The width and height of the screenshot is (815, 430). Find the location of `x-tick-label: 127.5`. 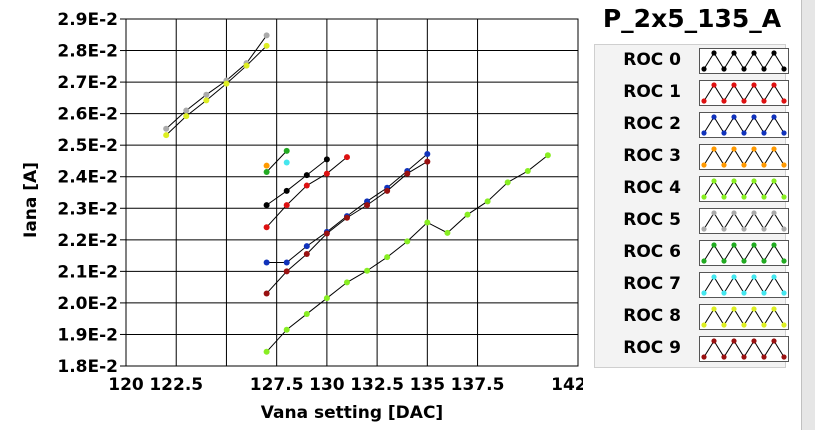

x-tick-label: 127.5 is located at coordinates (277, 385).